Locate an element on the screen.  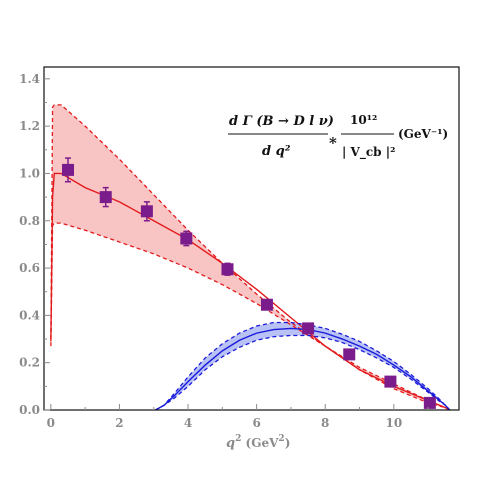
x-axis-label: q2 (GeV2) is located at coordinates (258, 442).